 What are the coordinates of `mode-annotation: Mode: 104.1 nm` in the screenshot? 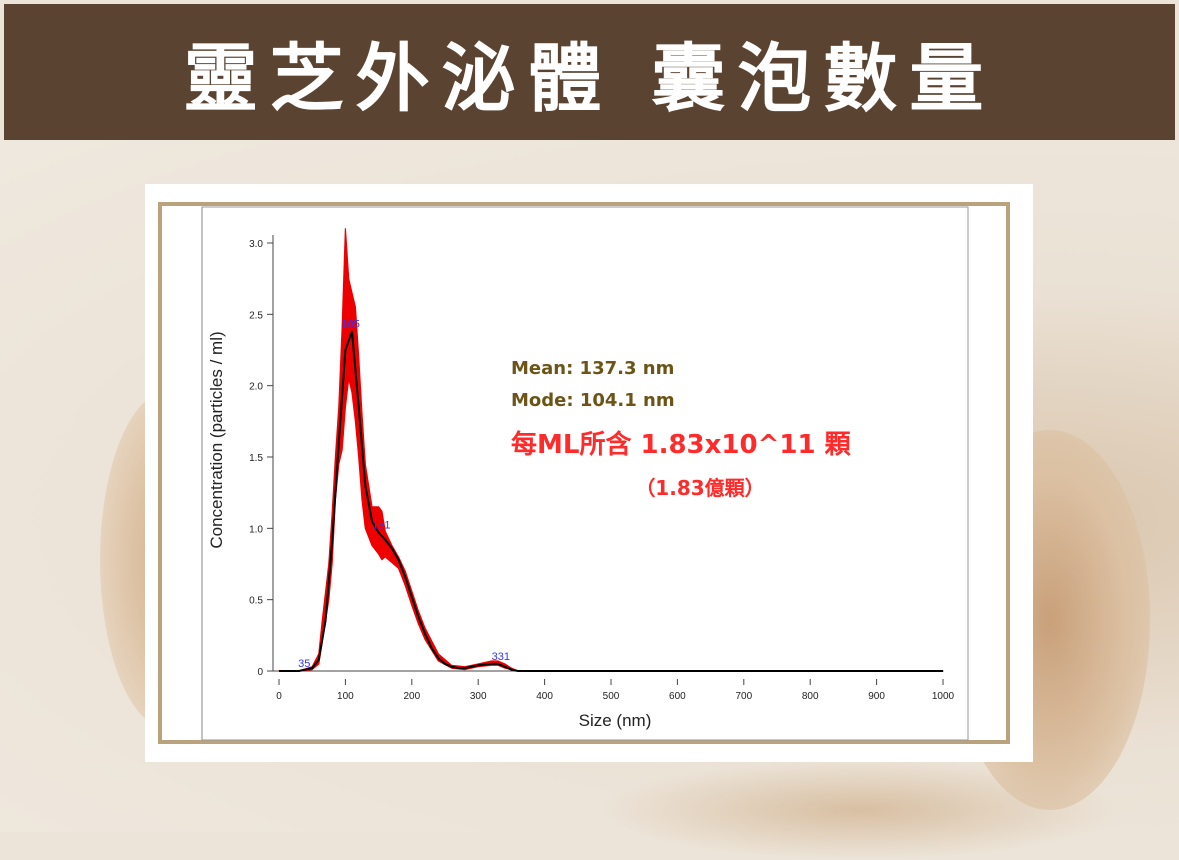 It's located at (593, 400).